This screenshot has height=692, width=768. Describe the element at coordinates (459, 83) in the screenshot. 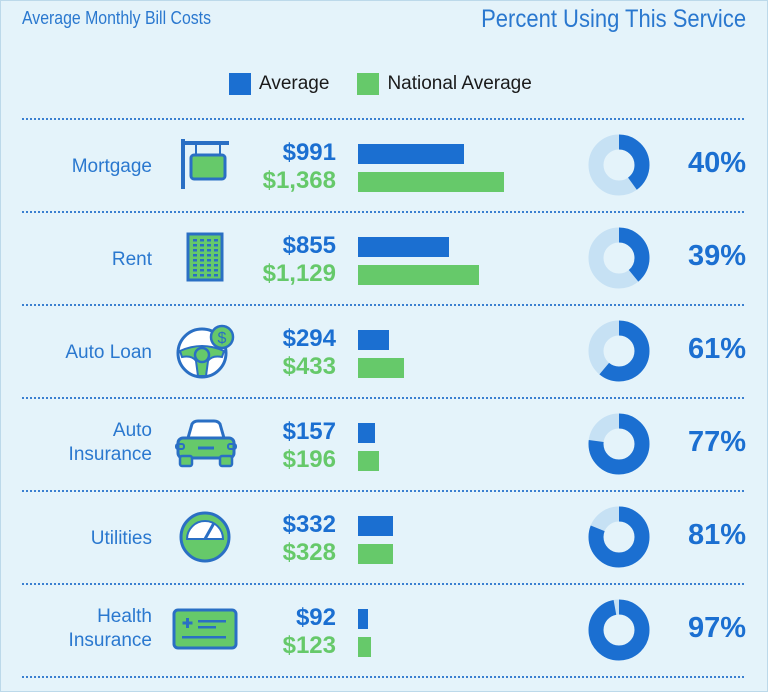

I see `legend-label: National Average` at that location.